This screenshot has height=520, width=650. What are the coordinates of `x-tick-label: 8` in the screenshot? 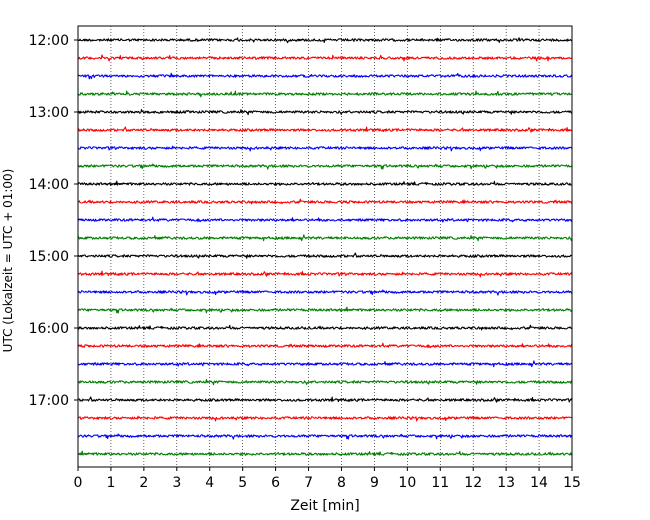 It's located at (341, 483).